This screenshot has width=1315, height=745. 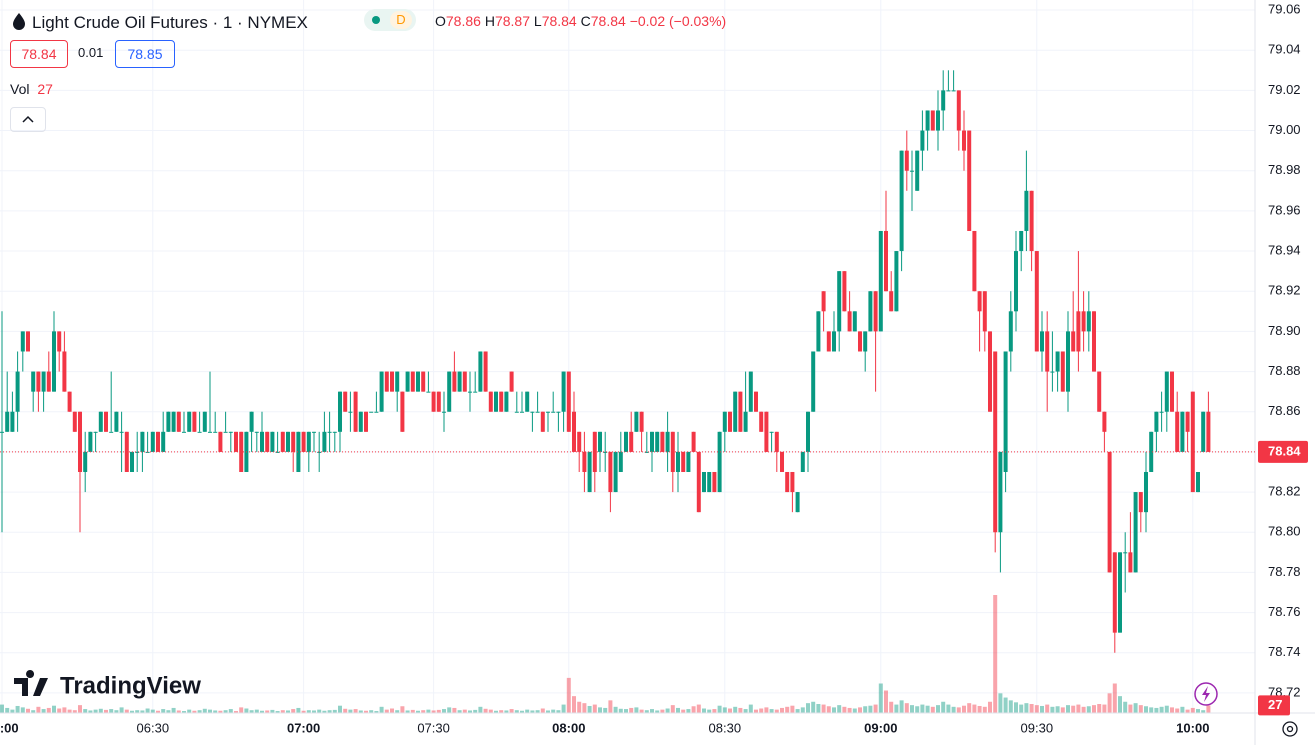 I want to click on buy-button: 78.85, so click(x=145, y=54).